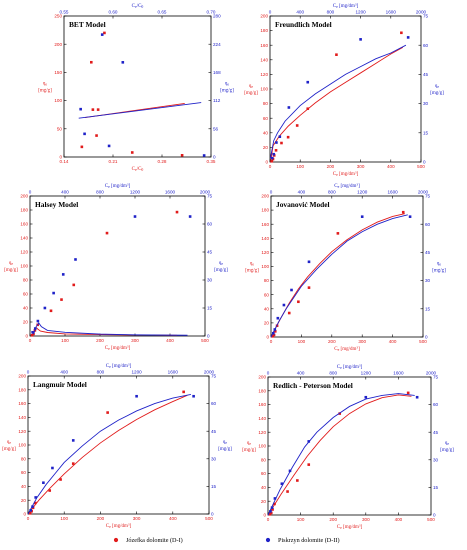 Image resolution: width=467 pixels, height=550 pixels. What do you see at coordinates (64, 12) in the screenshot?
I see `x-top-tick-label: 0.55` at bounding box center [64, 12].